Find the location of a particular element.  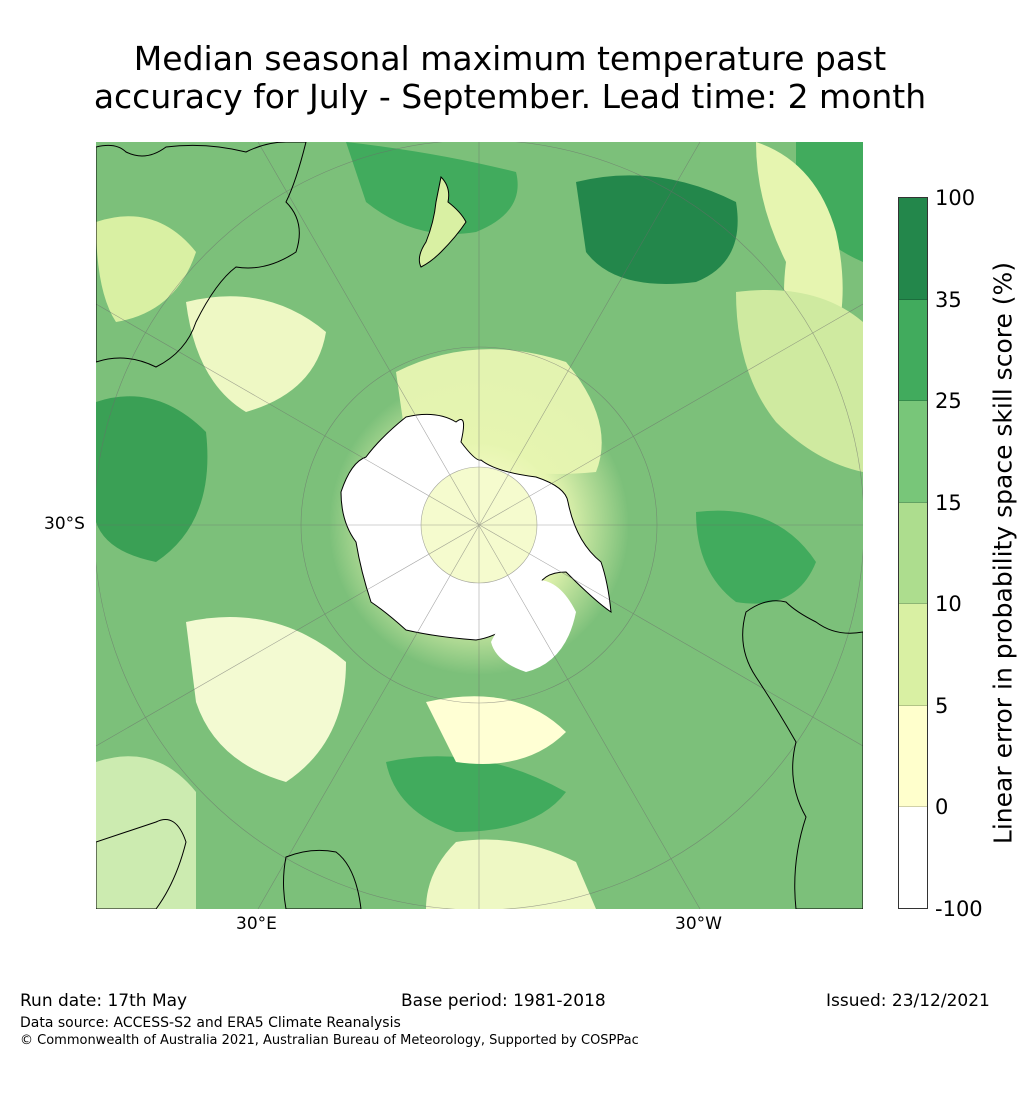

south-america-coastline is located at coordinates (802, 754).